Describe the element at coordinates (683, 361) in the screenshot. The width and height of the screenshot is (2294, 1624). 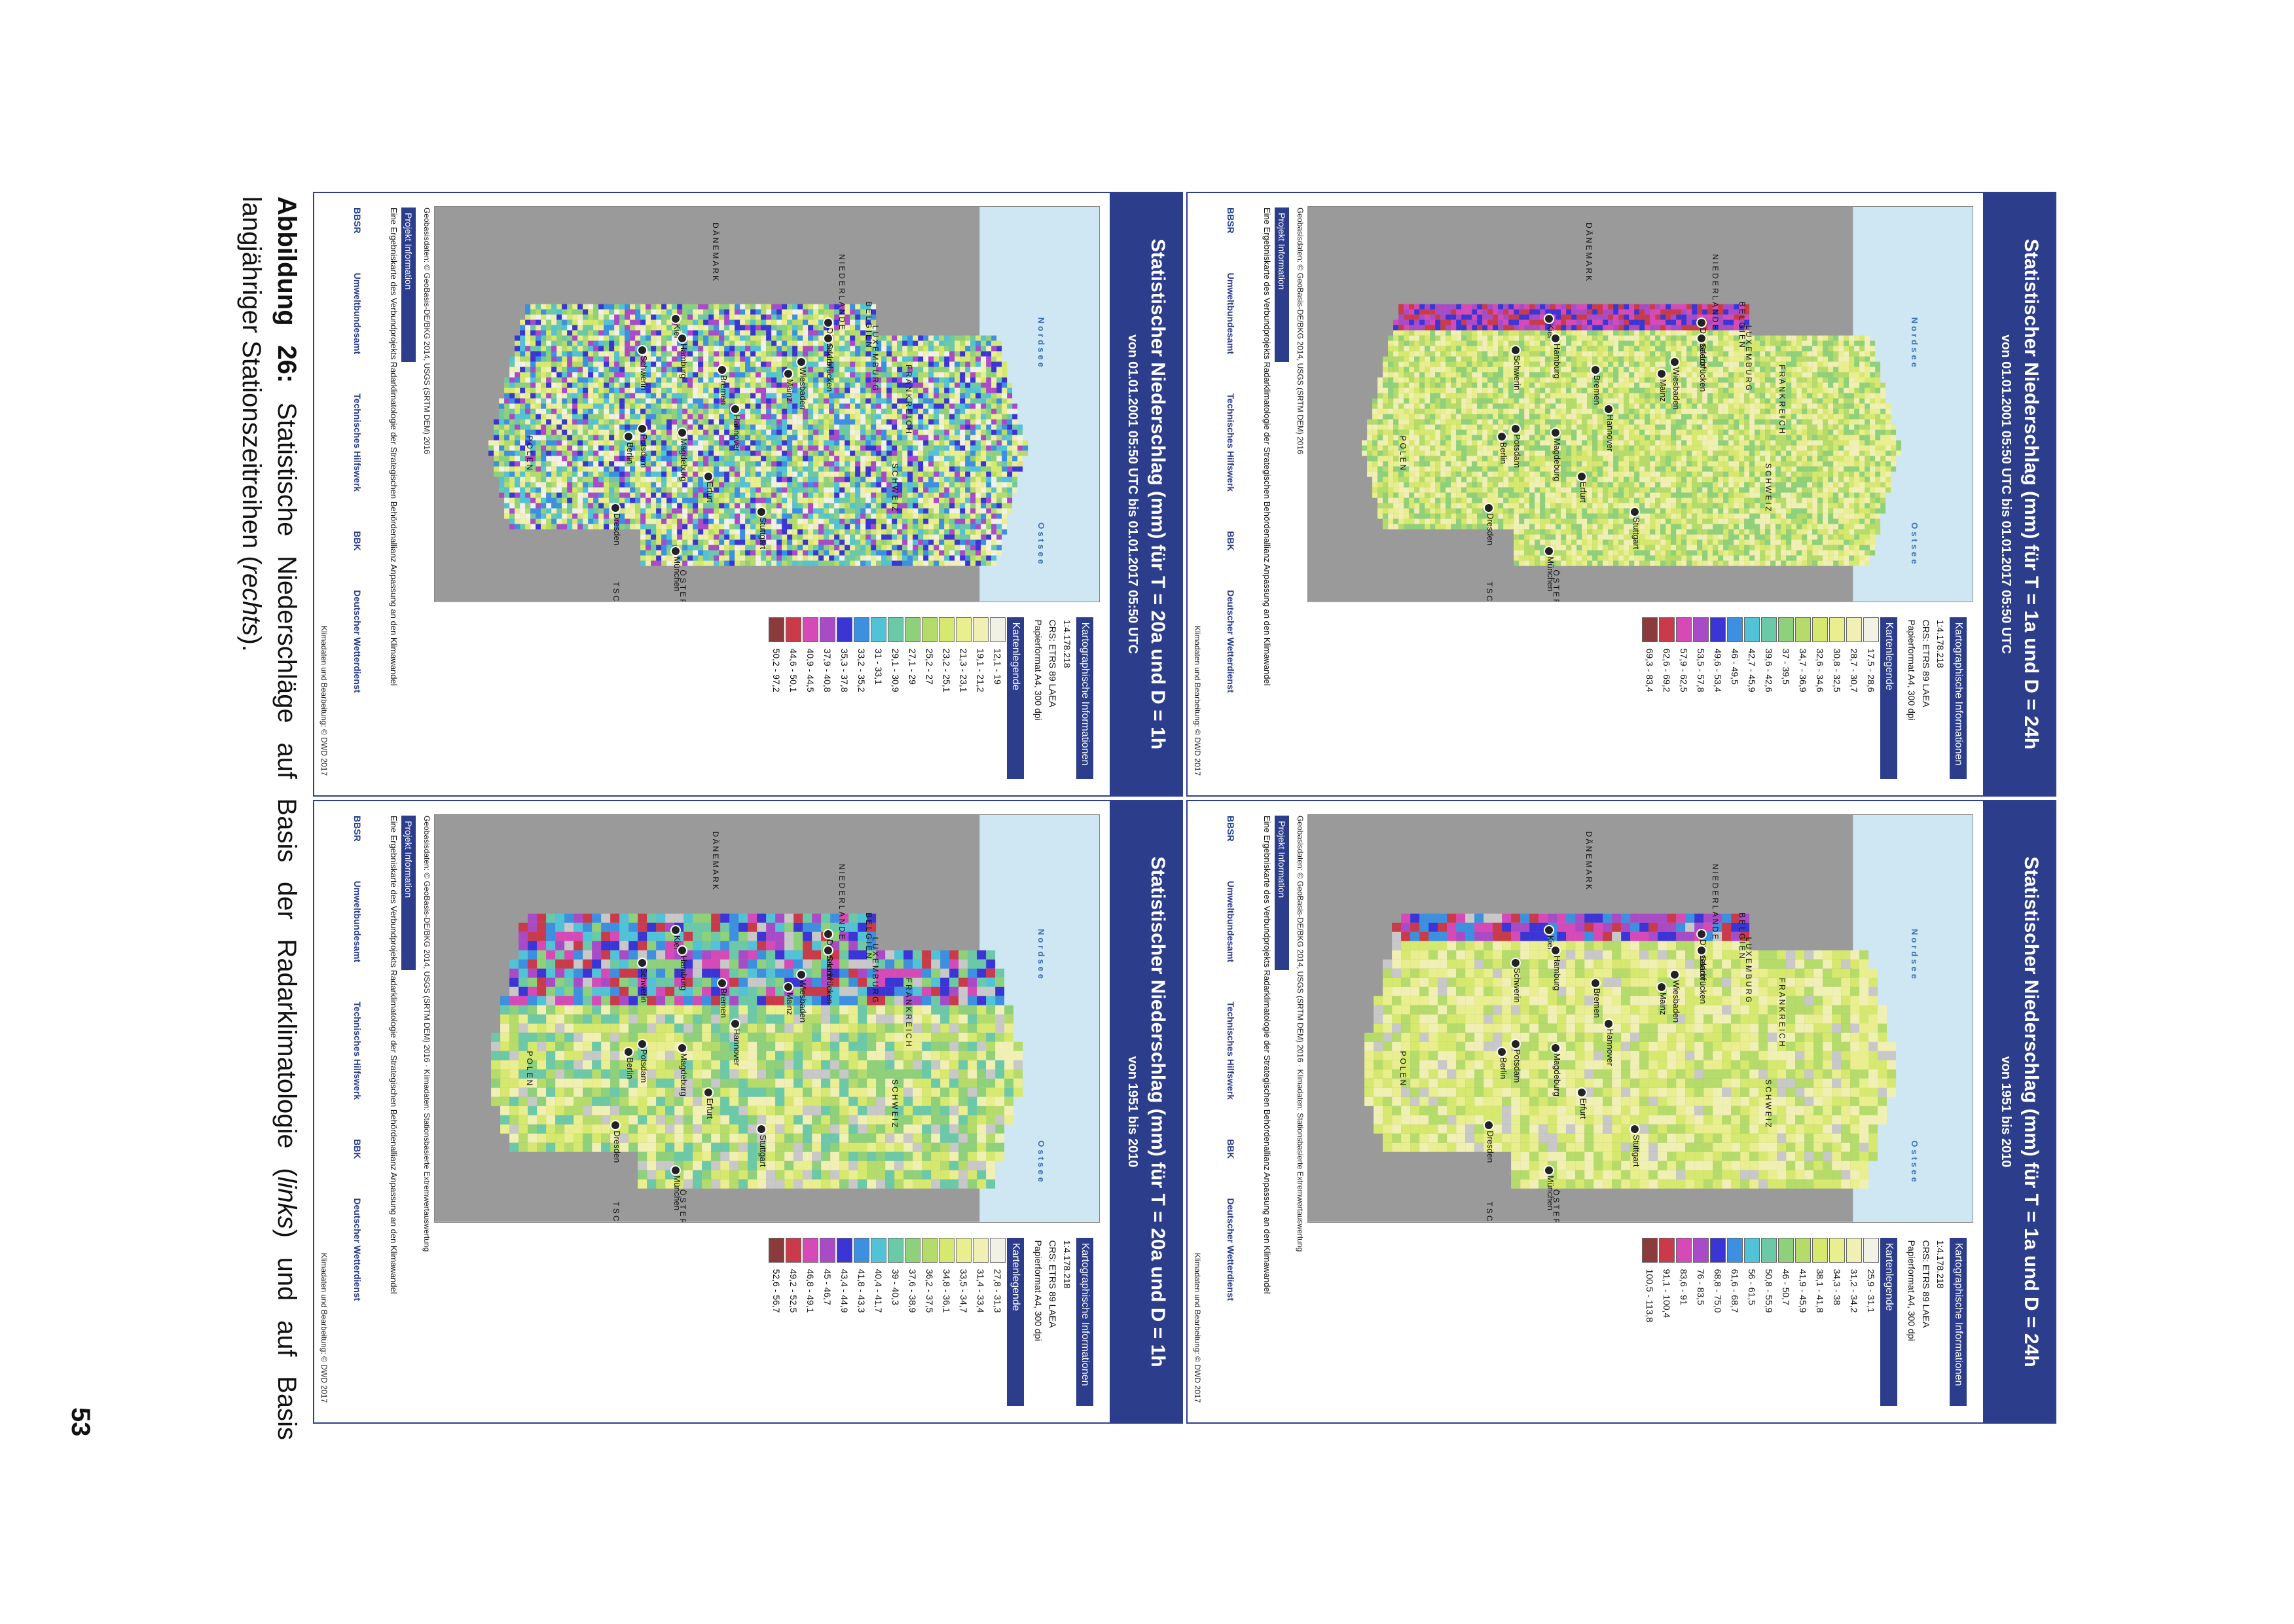
I see `city-label: Hamburg` at that location.